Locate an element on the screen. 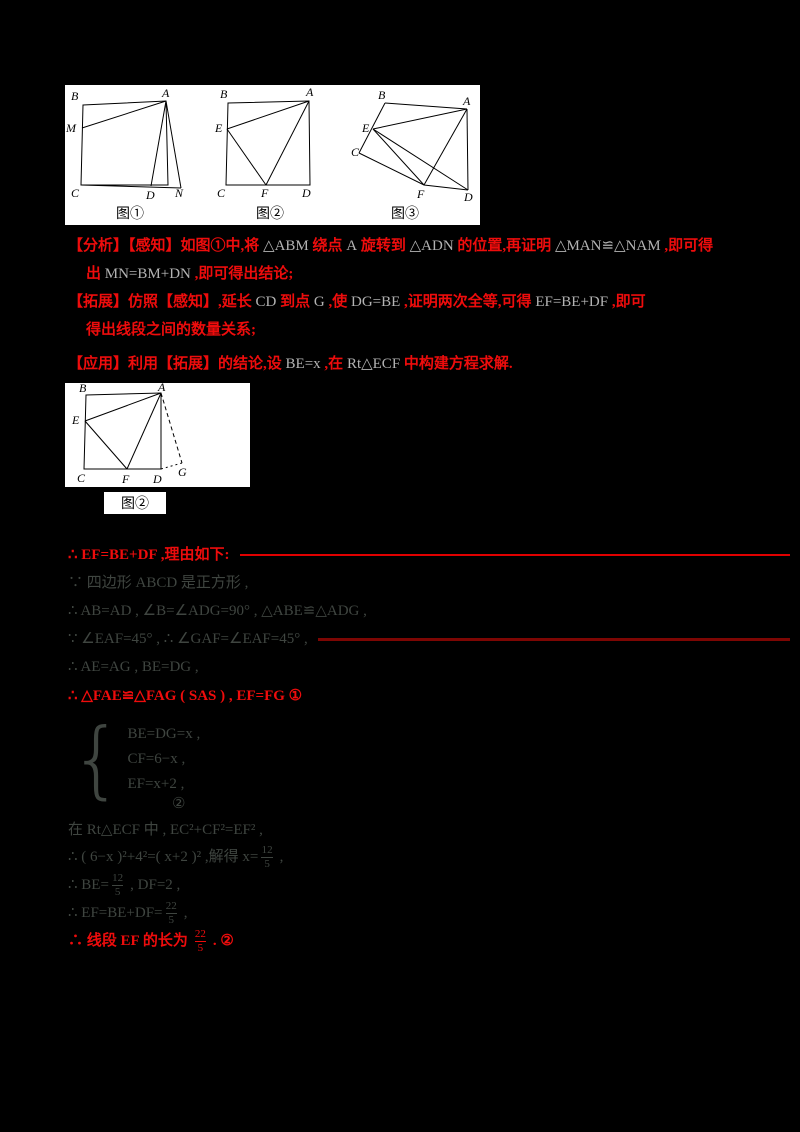 This screenshot has height=1132, width=800. text-segment: 如图①中,将 is located at coordinates (222, 246).